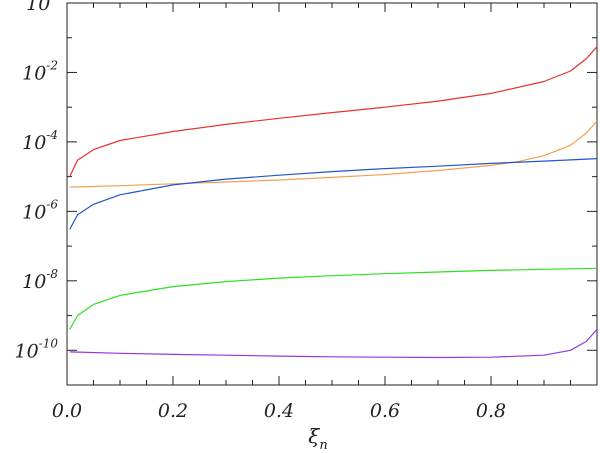 This screenshot has height=454, width=600. I want to click on y-tick-label: 10⁻⁴, so click(40, 141).